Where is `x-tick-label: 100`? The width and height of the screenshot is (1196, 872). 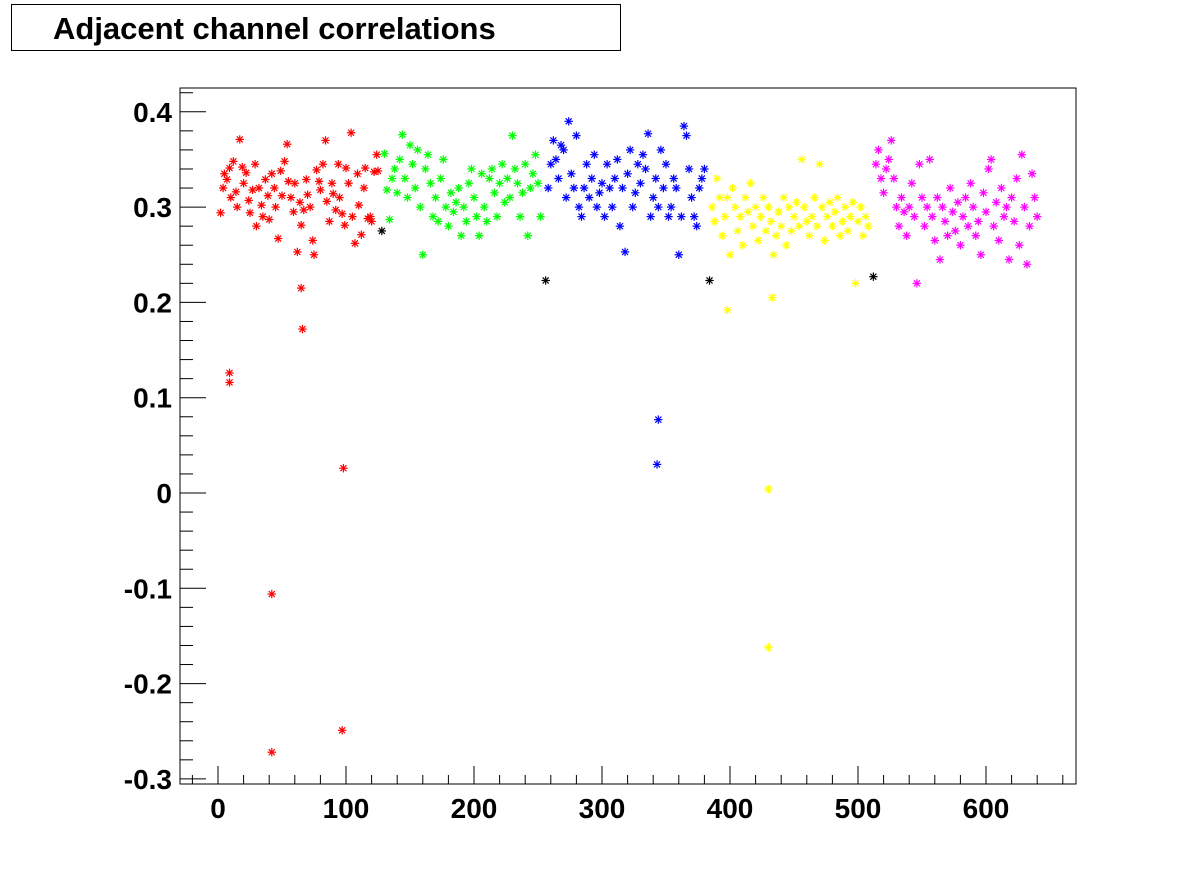 x-tick-label: 100 is located at coordinates (346, 808).